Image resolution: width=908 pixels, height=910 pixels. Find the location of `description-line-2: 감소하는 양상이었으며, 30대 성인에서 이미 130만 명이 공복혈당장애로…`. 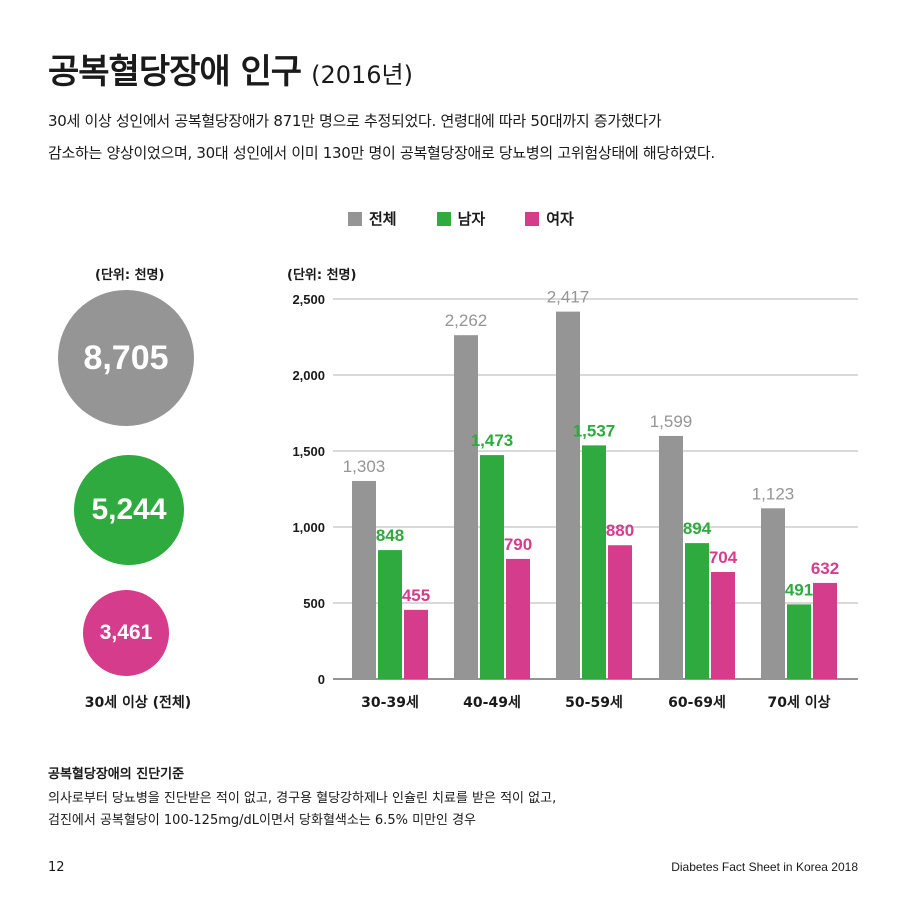

description-line-2: 감소하는 양상이었으며, 30대 성인에서 이미 130만 명이 공복혈당장애로… is located at coordinates (381, 153).